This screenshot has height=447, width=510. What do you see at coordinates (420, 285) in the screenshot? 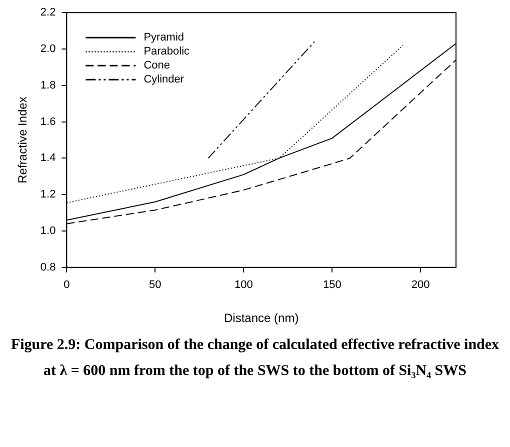
I see `x-tick-label: 200` at bounding box center [420, 285].